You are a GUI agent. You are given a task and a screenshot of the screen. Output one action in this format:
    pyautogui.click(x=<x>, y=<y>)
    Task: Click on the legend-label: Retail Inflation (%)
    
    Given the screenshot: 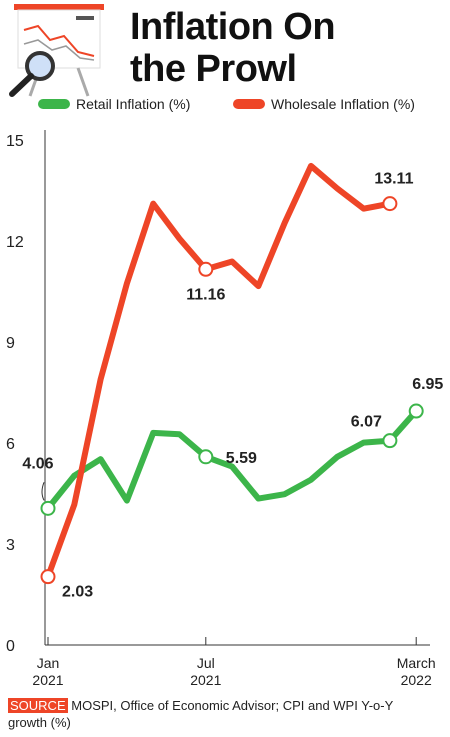 What is the action you would take?
    pyautogui.click(x=133, y=104)
    